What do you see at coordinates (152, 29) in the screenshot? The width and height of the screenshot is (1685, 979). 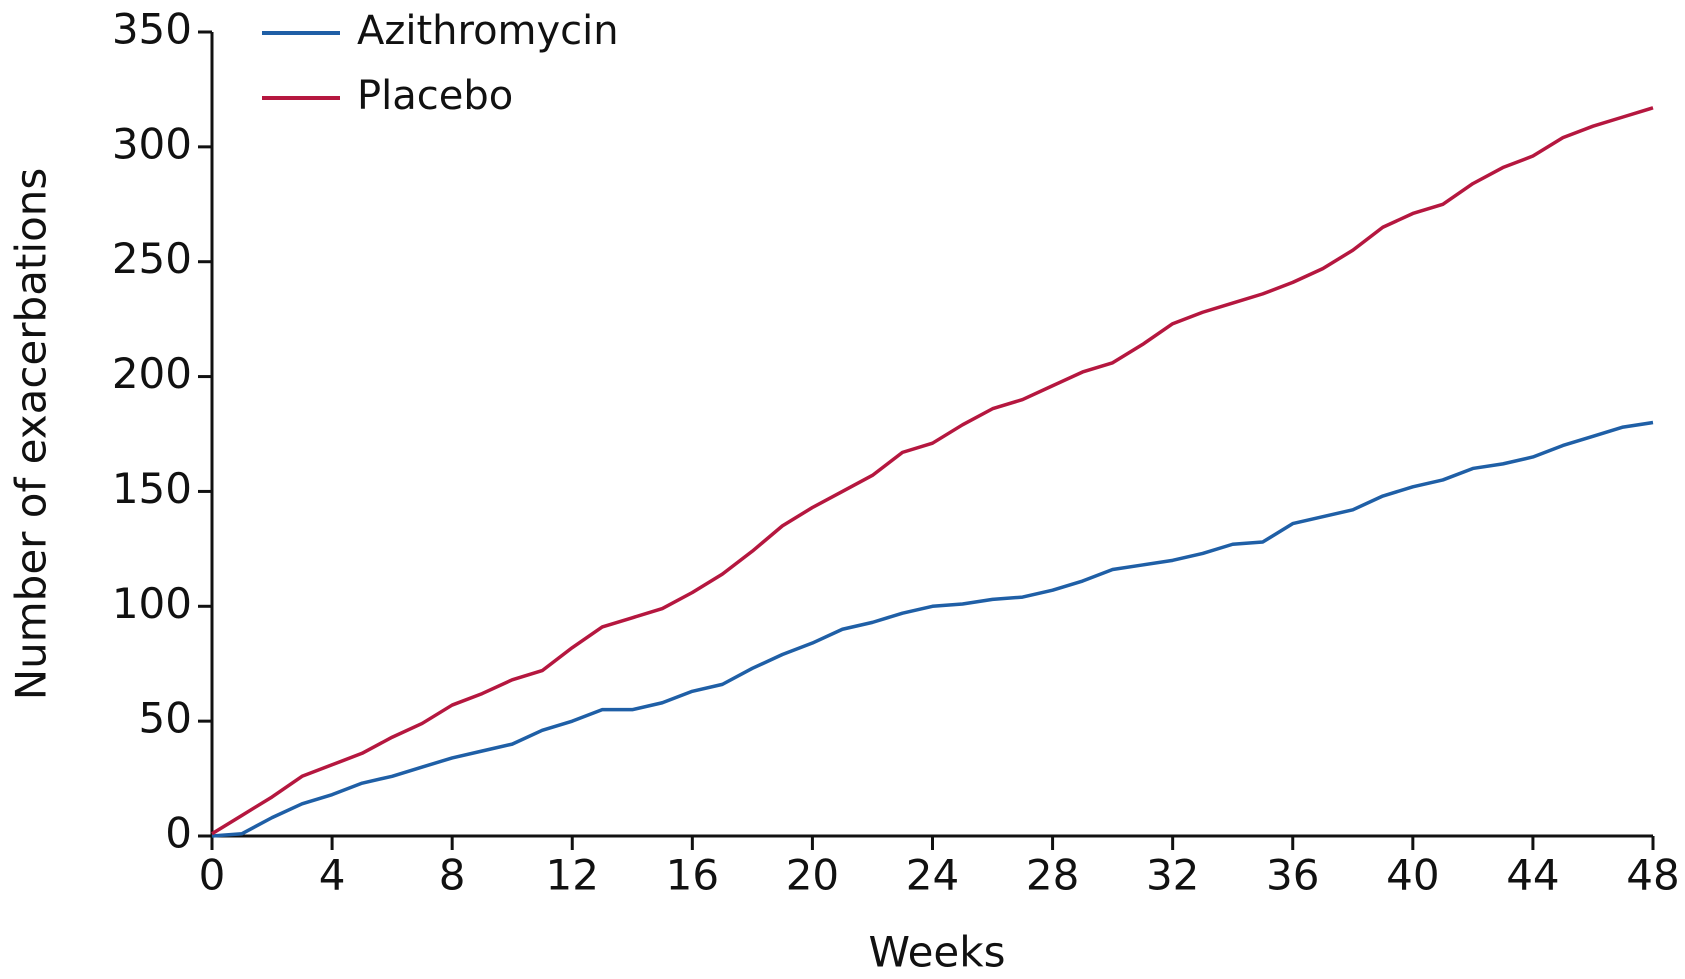 I see `y-tick-label: 350` at bounding box center [152, 29].